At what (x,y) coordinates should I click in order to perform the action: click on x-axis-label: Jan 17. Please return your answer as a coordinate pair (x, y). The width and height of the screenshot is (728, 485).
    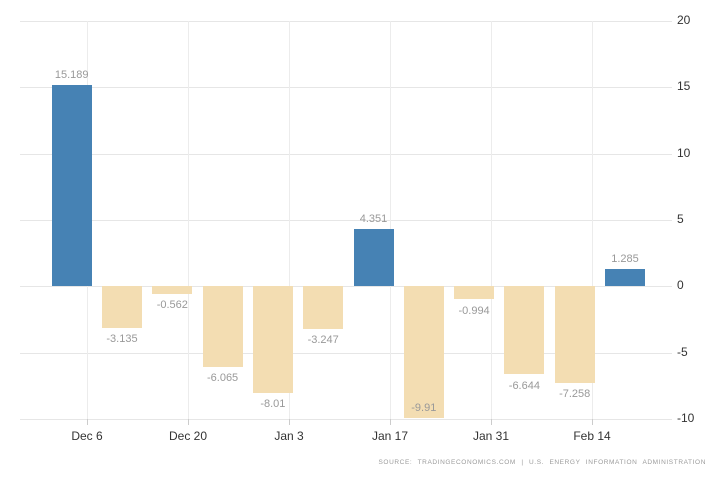
    Looking at the image, I should click on (390, 436).